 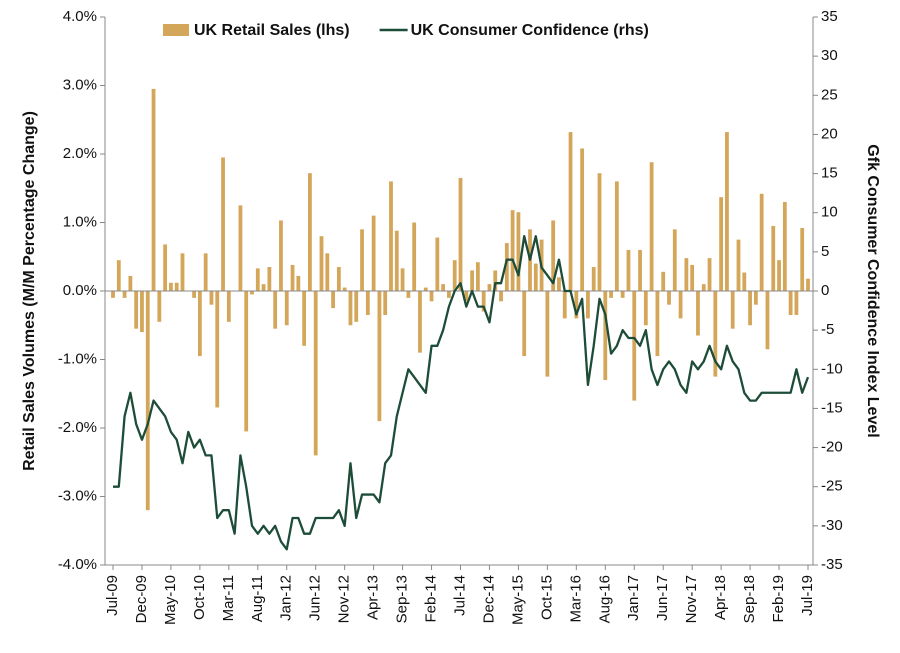 I want to click on x-tick-label: Feb-14, so click(x=431, y=599).